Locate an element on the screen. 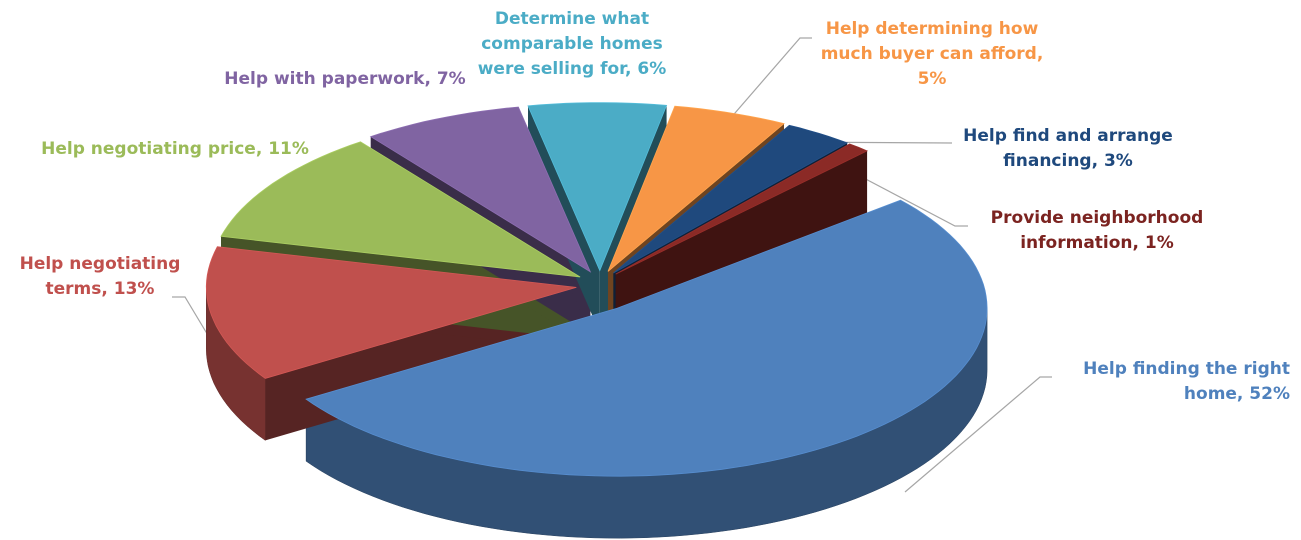  data-label: Help negotiating price, 11% is located at coordinates (175, 149).